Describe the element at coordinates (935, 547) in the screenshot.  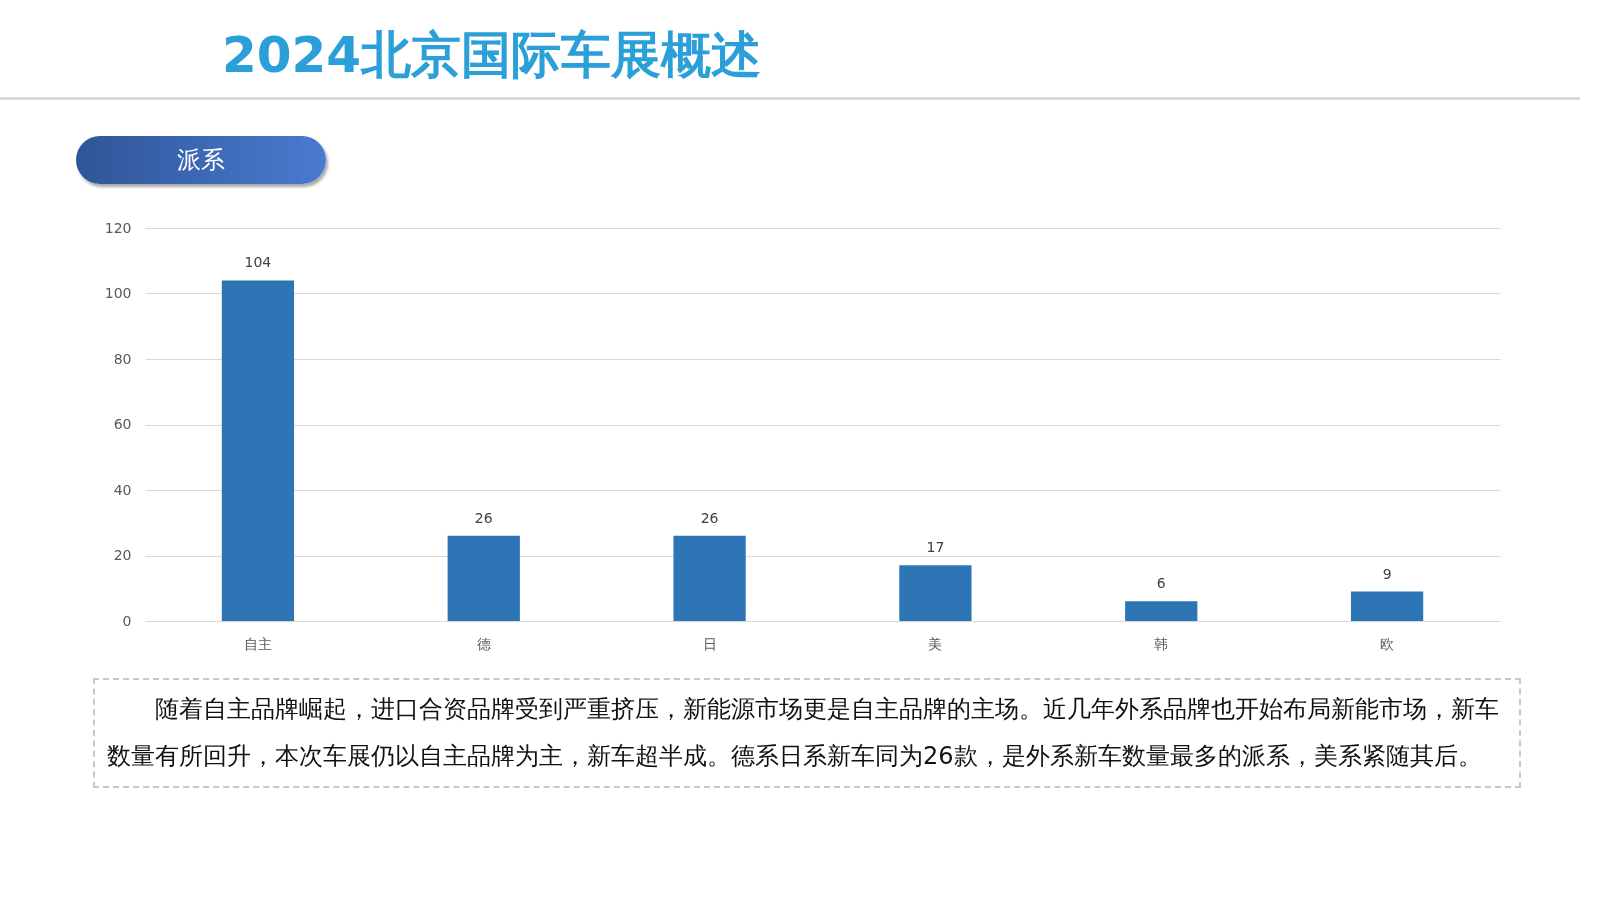
I see `data-label: 17` at that location.